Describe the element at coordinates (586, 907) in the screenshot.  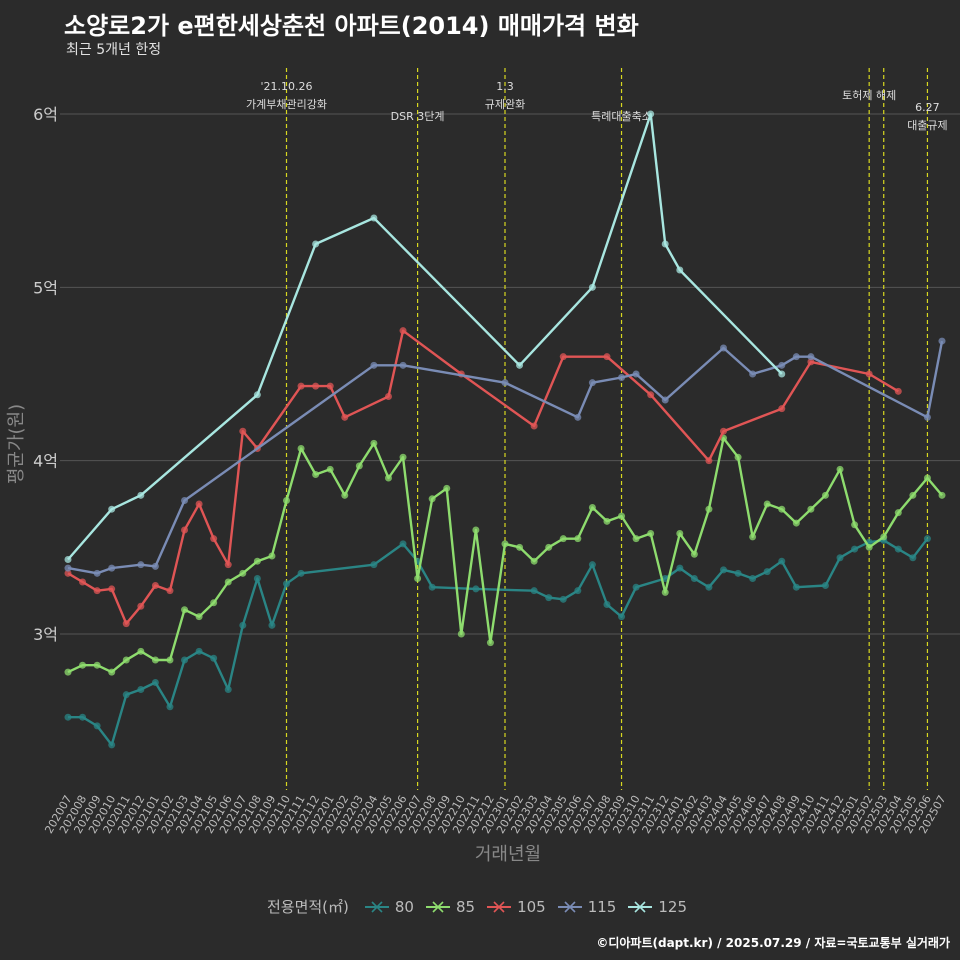
I see `legend-item-115: 115` at that location.